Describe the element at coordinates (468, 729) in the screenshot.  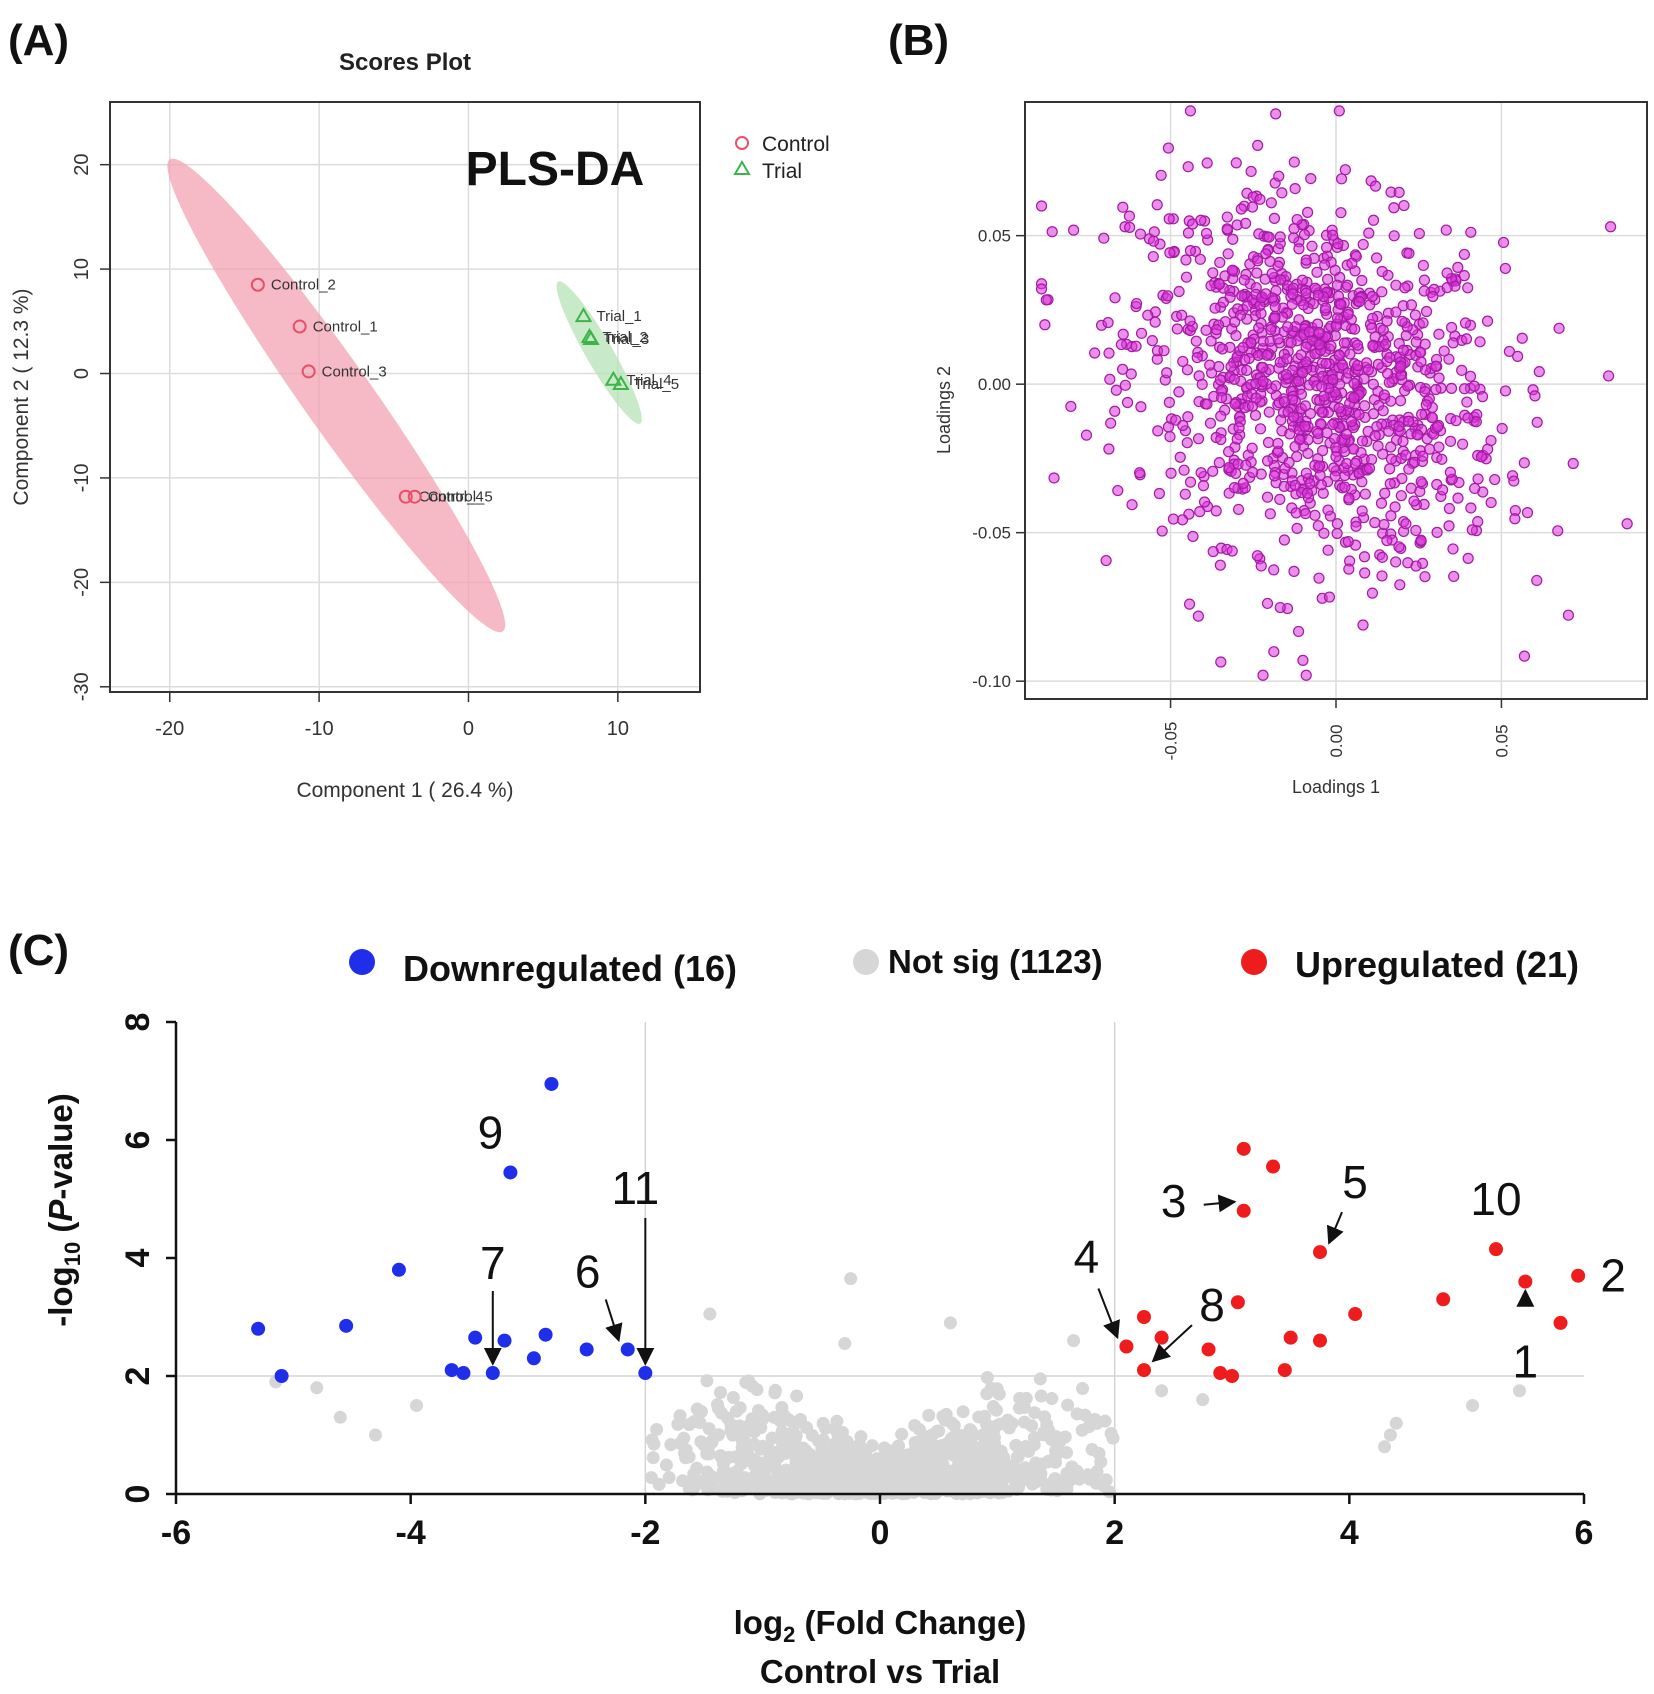
I see `panel-a-x-tick-label: 0` at that location.